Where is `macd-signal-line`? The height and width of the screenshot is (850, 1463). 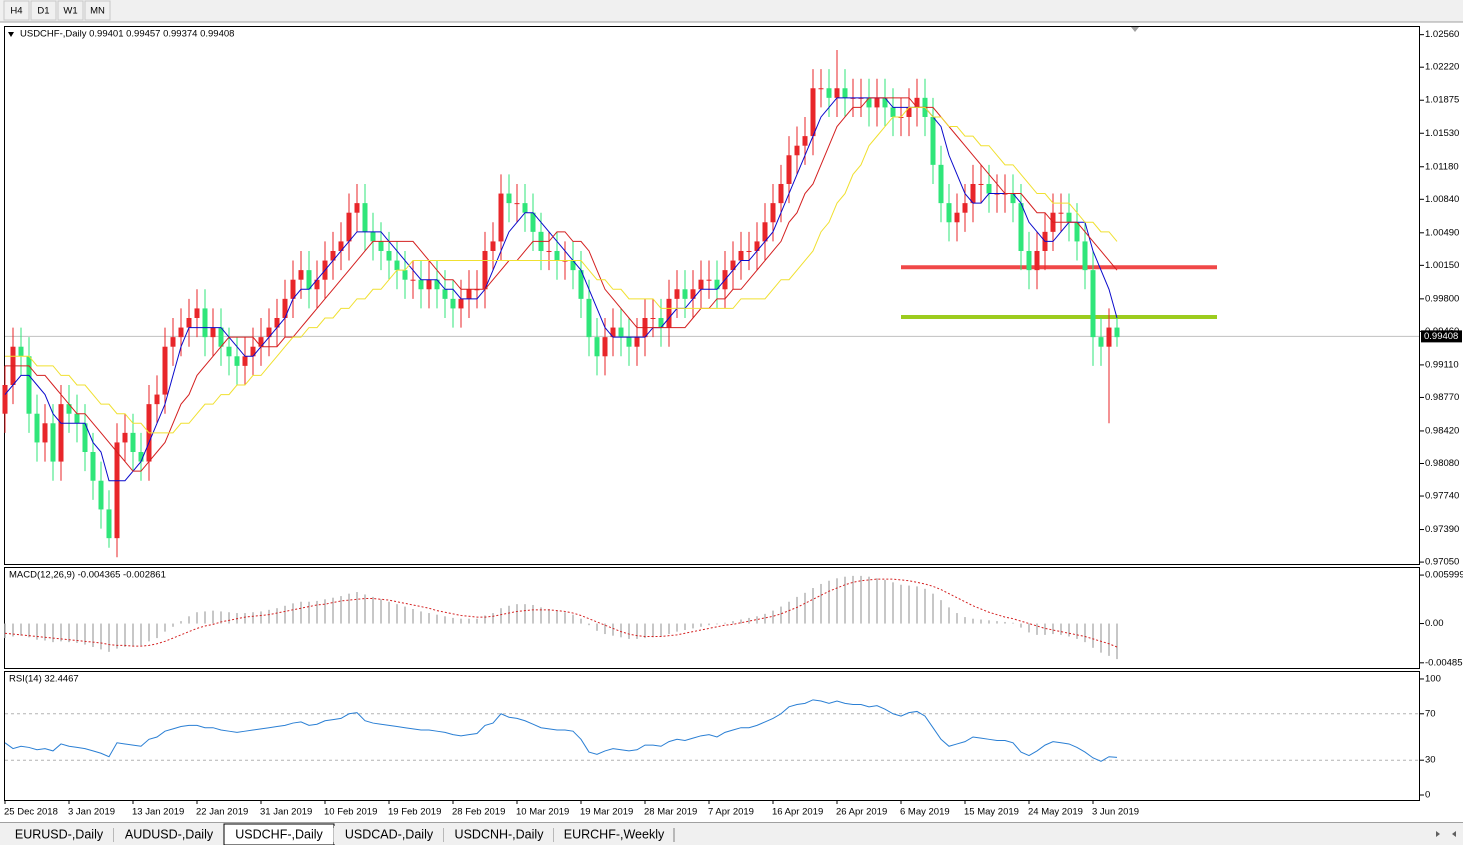
macd-signal-line is located at coordinates (561, 613).